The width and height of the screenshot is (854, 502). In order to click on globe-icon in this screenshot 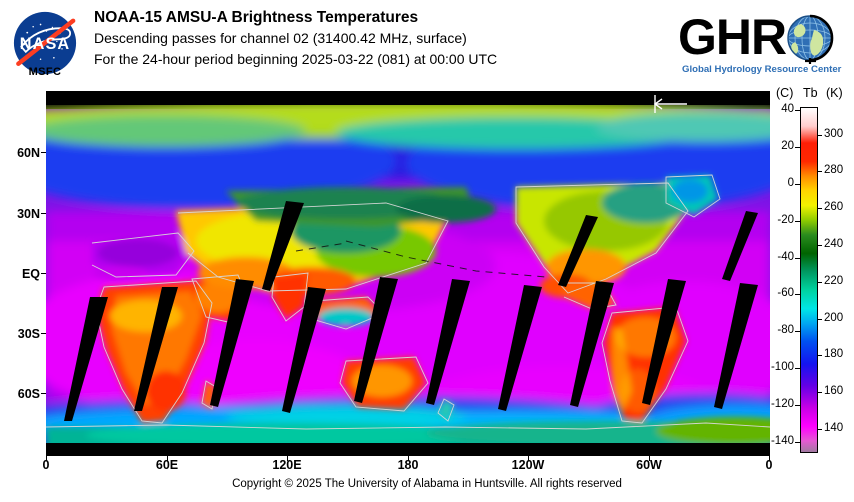, I will do `click(810, 39)`.